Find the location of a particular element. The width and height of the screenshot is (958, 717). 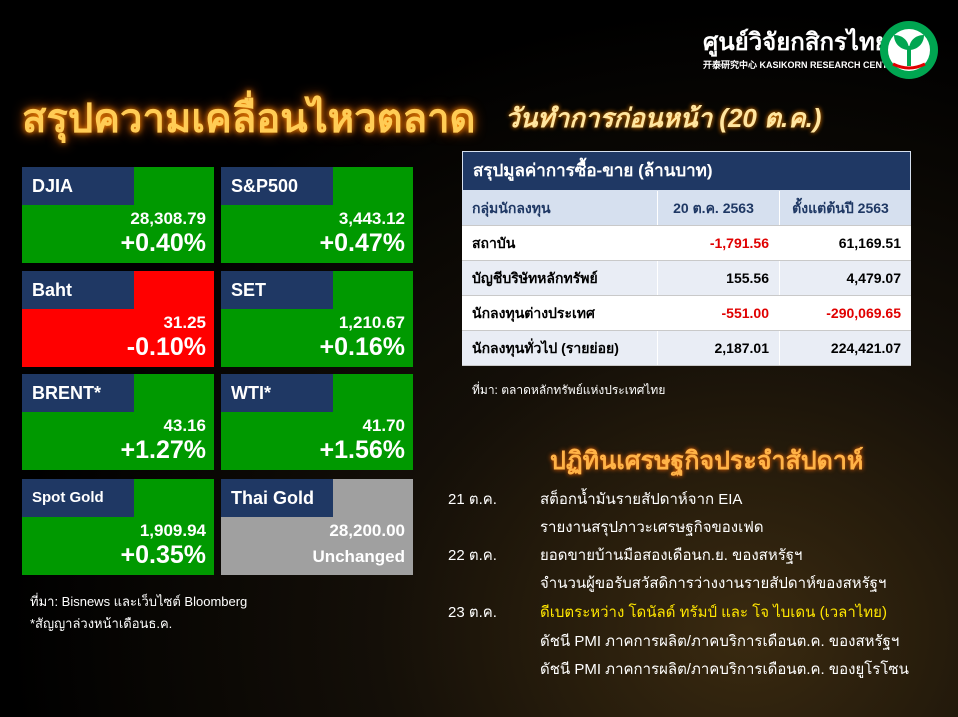

tile-djia: DJIA 28,308.79 +0.40% is located at coordinates (118, 215).